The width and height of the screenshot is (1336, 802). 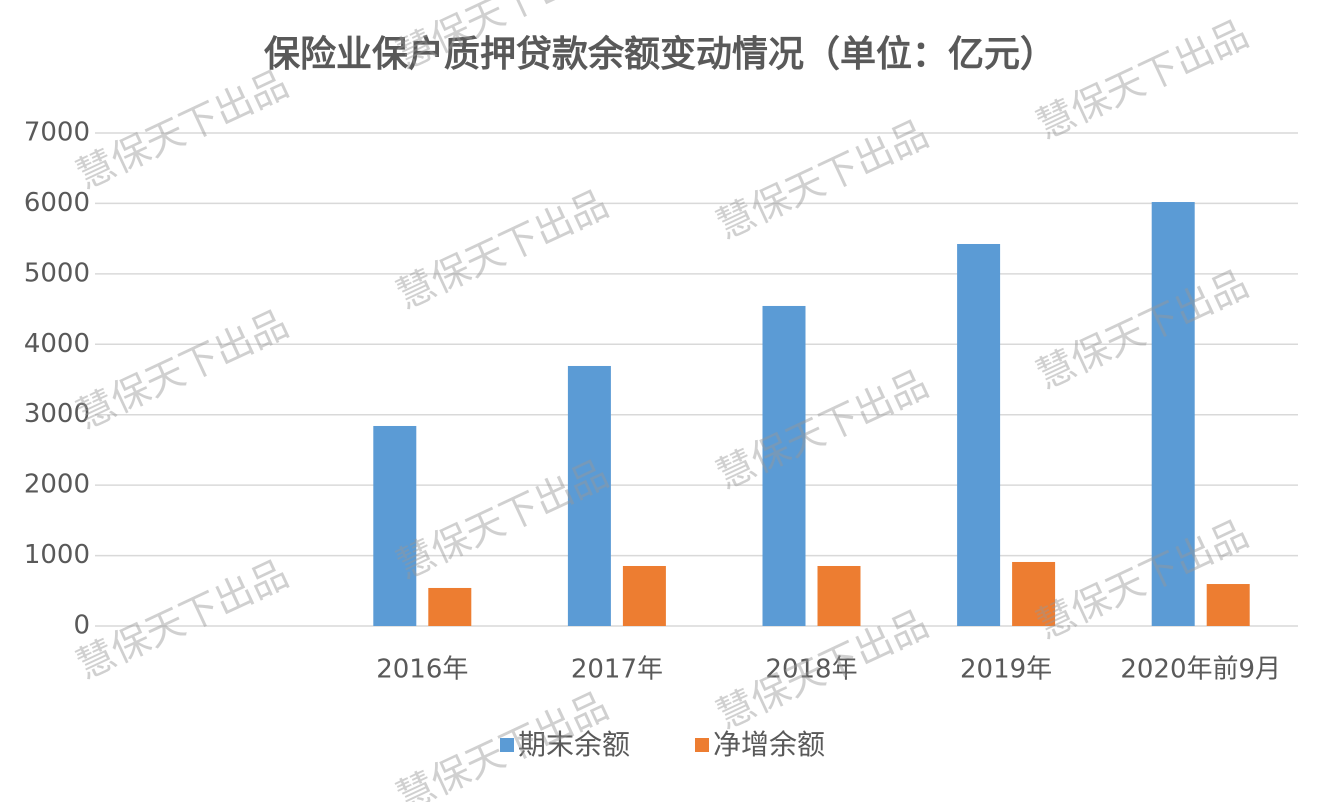 I want to click on x-tick-label: 2019年, so click(x=1006, y=670).